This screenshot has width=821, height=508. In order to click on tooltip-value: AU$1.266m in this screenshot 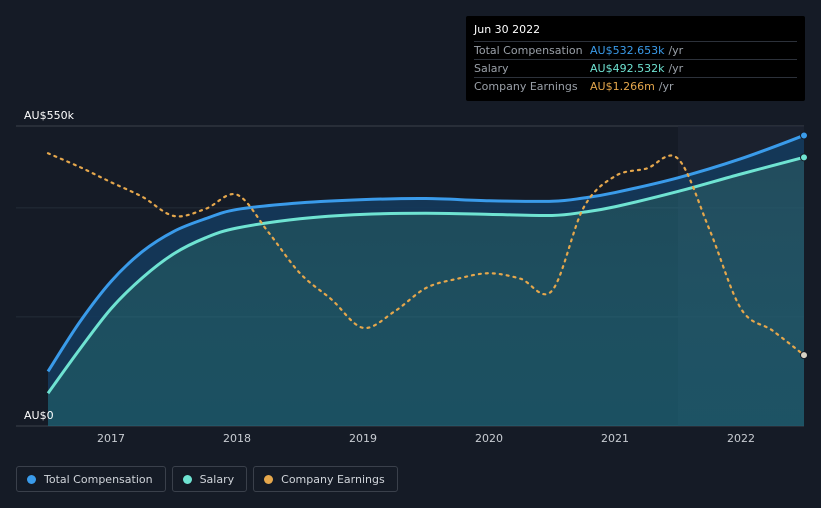, I will do `click(622, 86)`.